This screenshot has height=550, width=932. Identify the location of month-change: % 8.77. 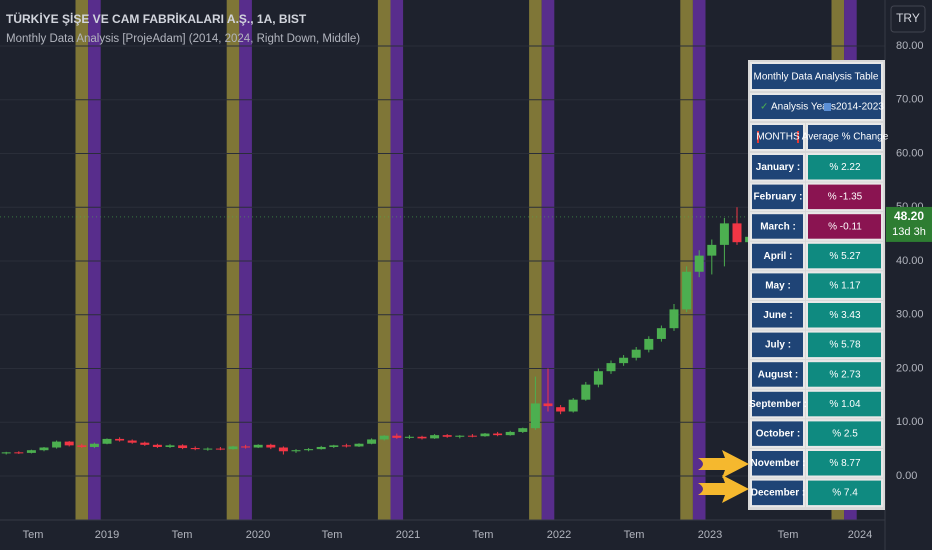
(845, 463).